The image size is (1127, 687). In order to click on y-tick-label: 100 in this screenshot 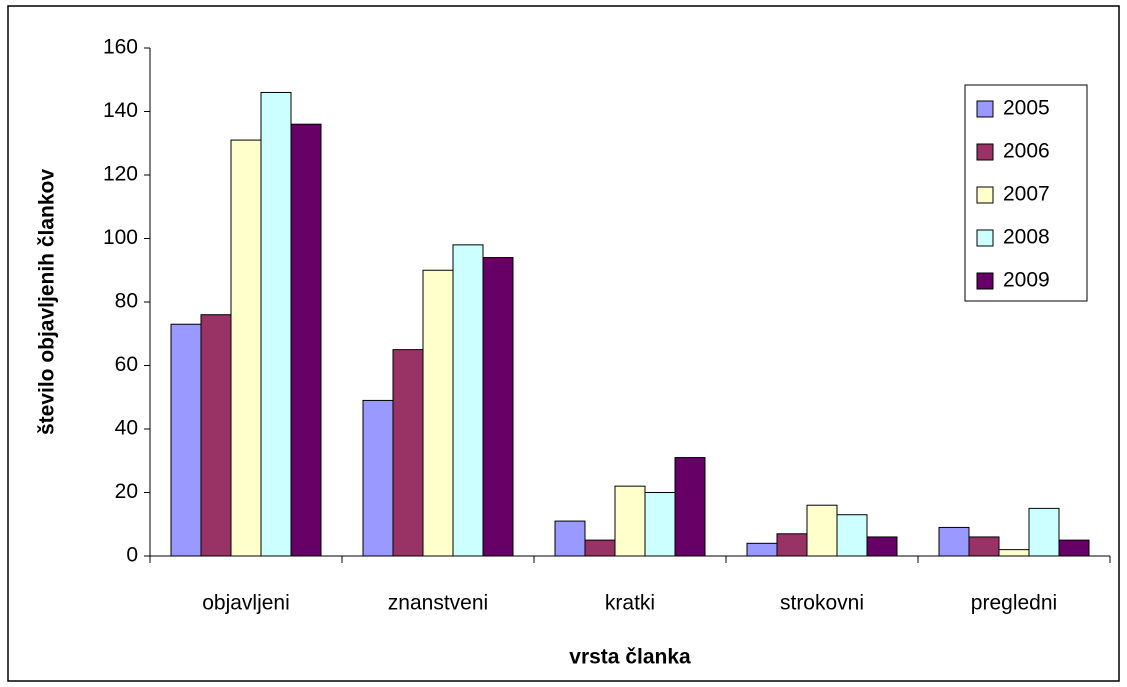, I will do `click(120, 237)`.